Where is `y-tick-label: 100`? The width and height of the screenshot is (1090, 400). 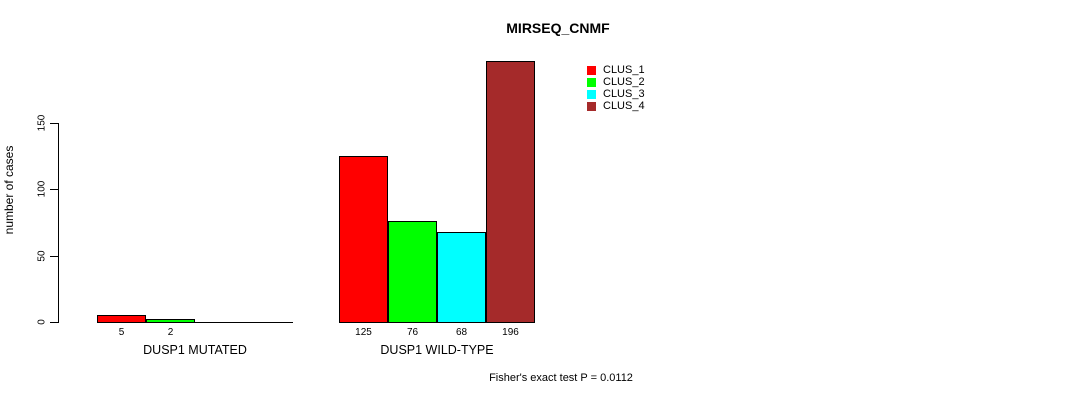 y-tick-label: 100 is located at coordinates (42, 189).